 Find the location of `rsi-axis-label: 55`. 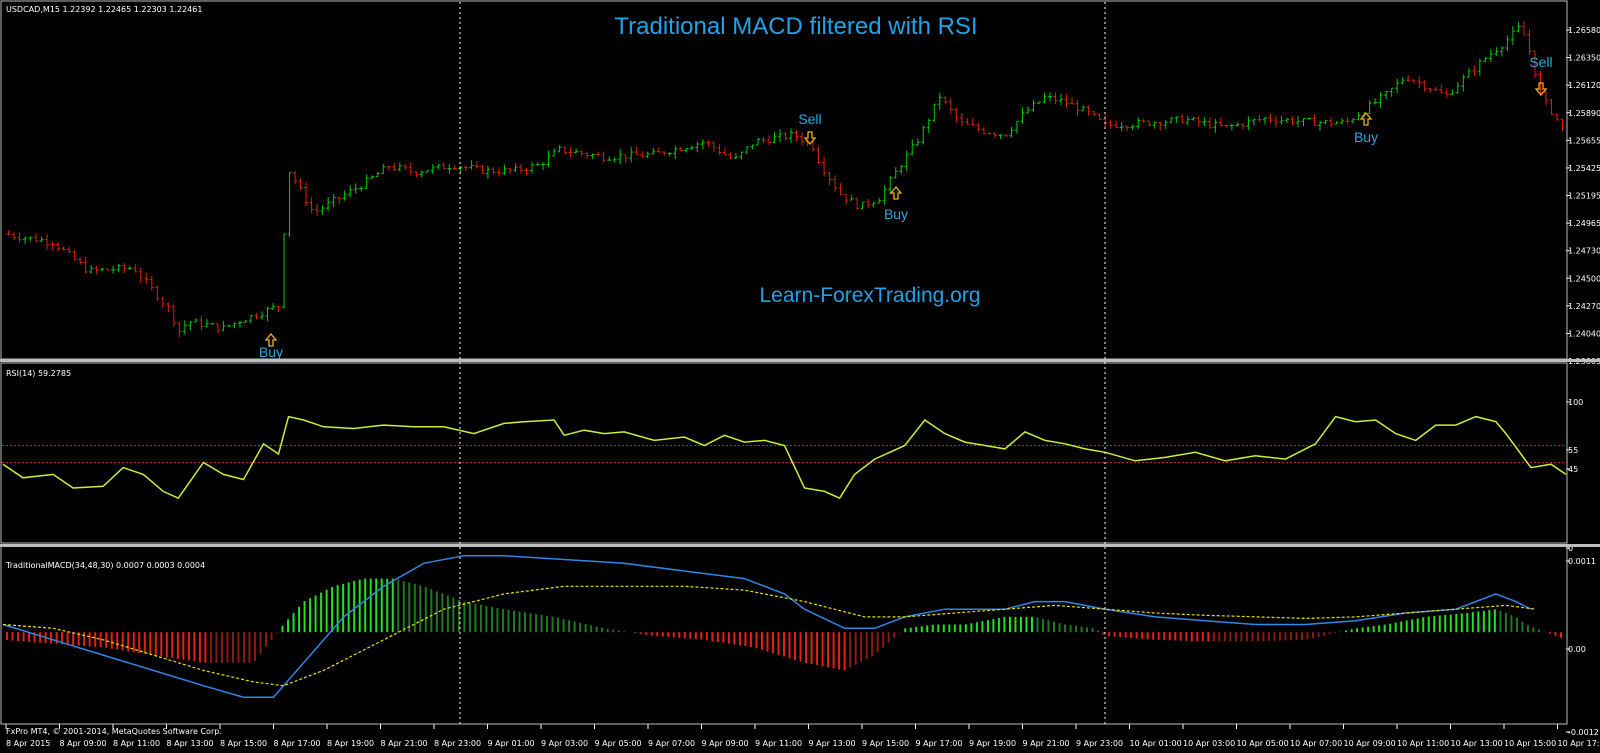

rsi-axis-label: 55 is located at coordinates (1573, 450).